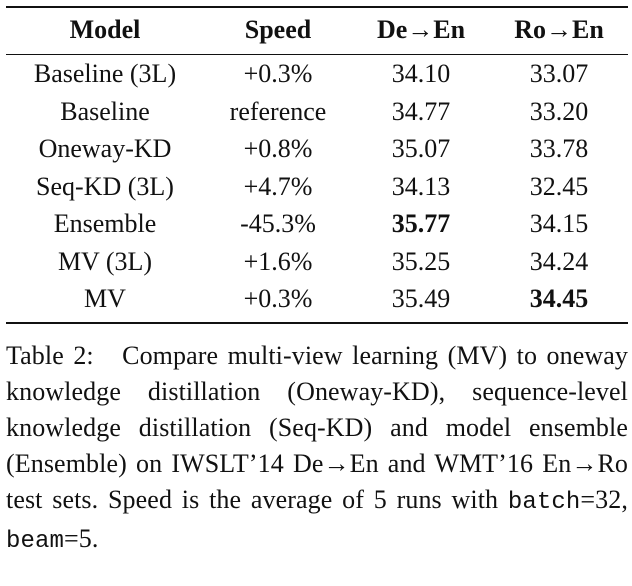  What do you see at coordinates (559, 261) in the screenshot?
I see `cell-ro-en: 34.24` at bounding box center [559, 261].